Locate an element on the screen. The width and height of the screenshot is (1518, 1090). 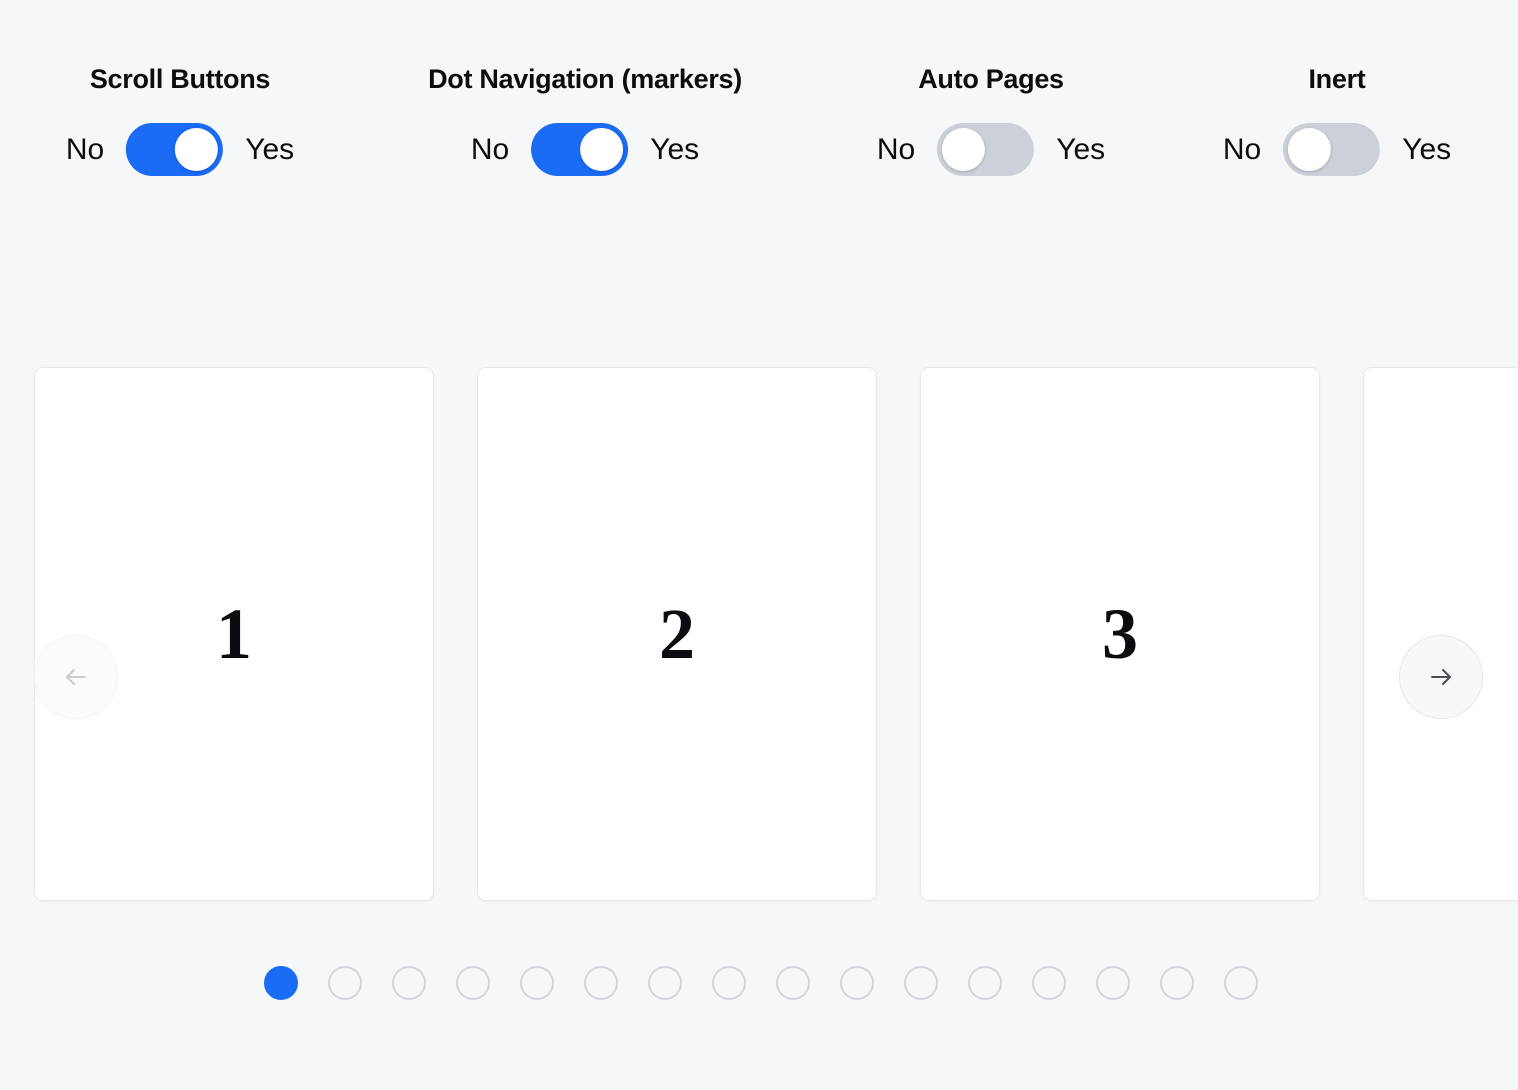
control-group-scroll-buttons: Scroll Buttons No Yes is located at coordinates (180, 121).